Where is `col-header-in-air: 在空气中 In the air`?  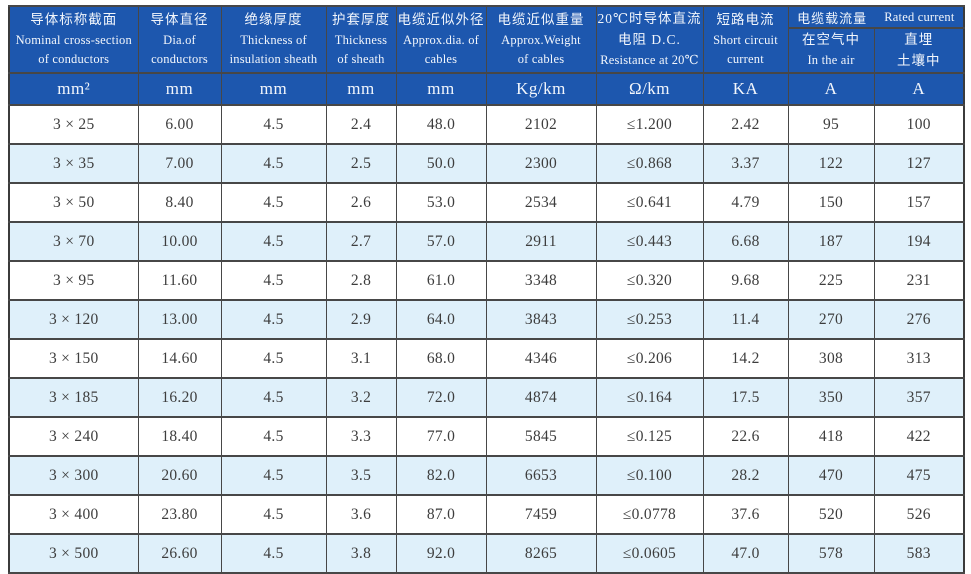
col-header-in-air: 在空气中 In the air is located at coordinates (831, 50).